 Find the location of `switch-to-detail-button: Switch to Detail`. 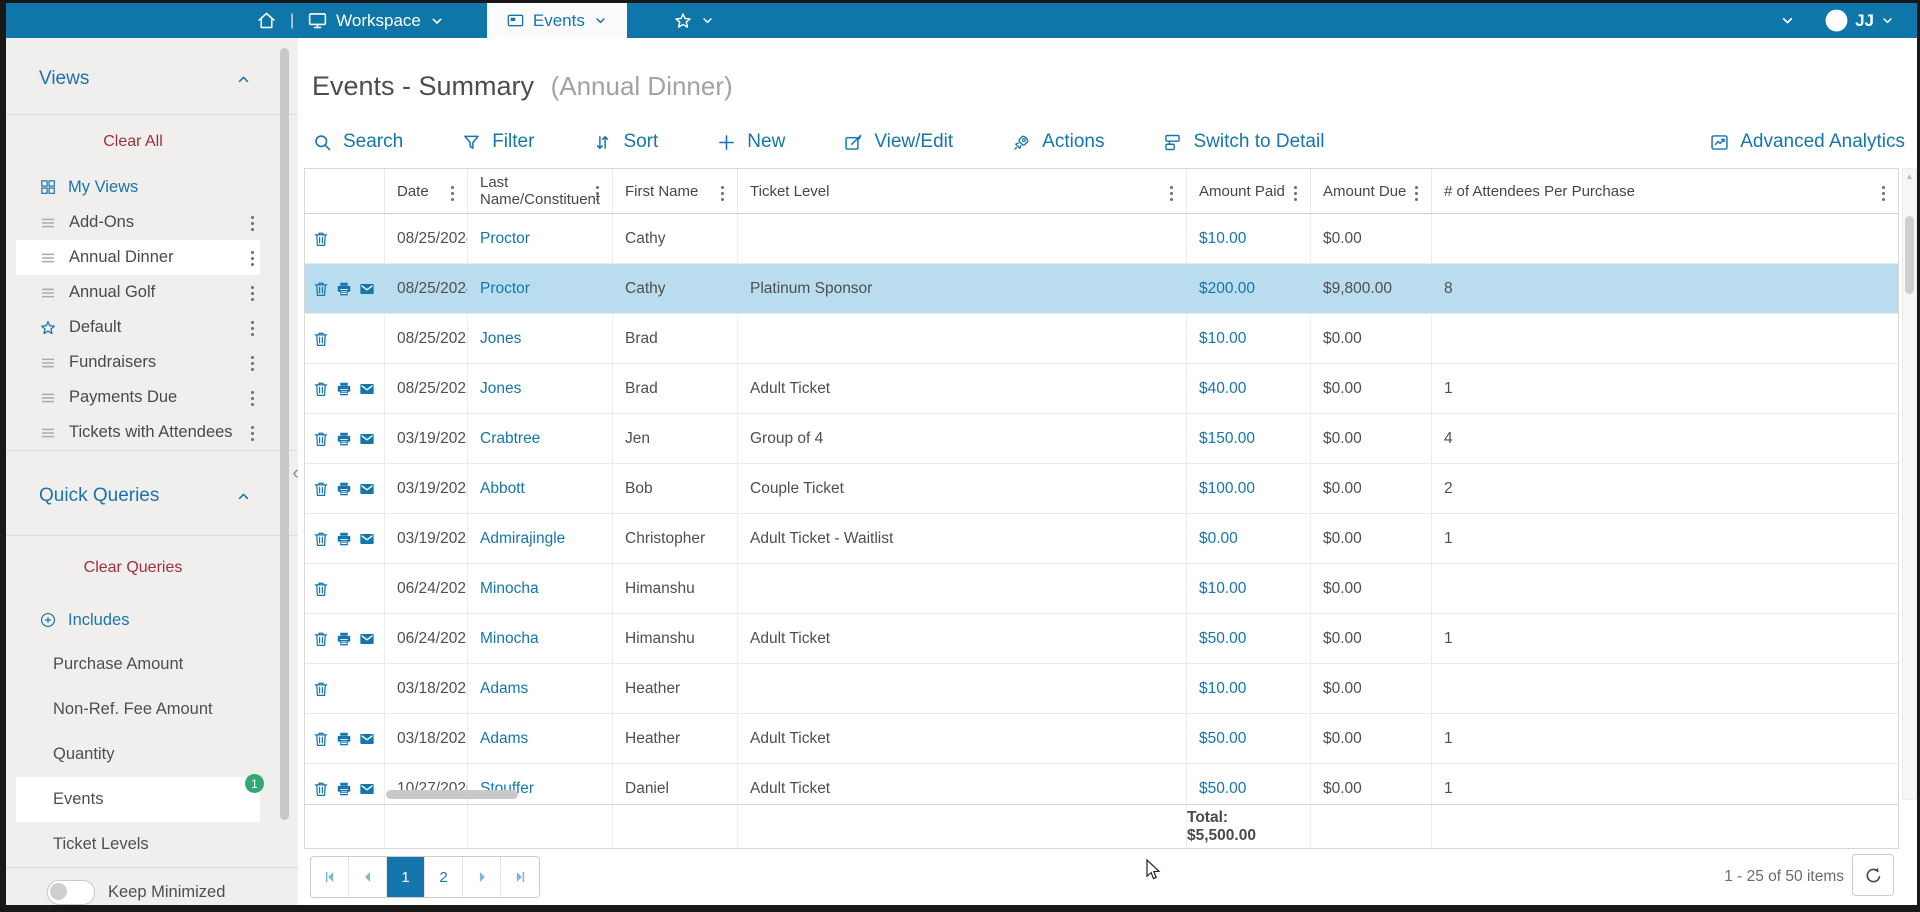

switch-to-detail-button: Switch to Detail is located at coordinates (1243, 142).